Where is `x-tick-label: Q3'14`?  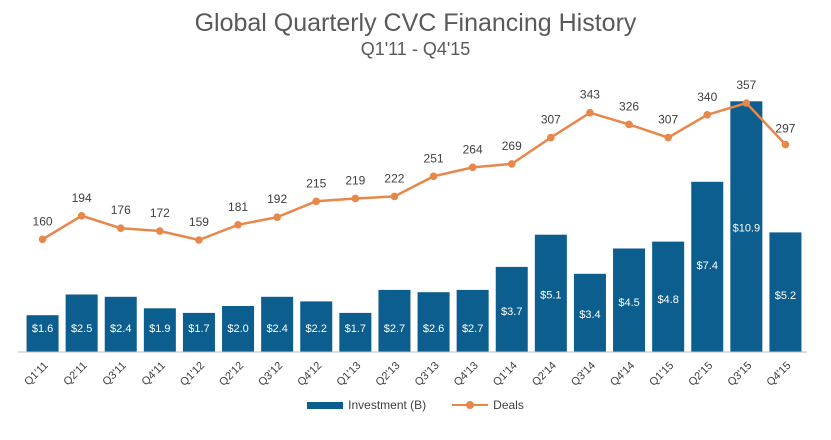 x-tick-label: Q3'14 is located at coordinates (583, 374).